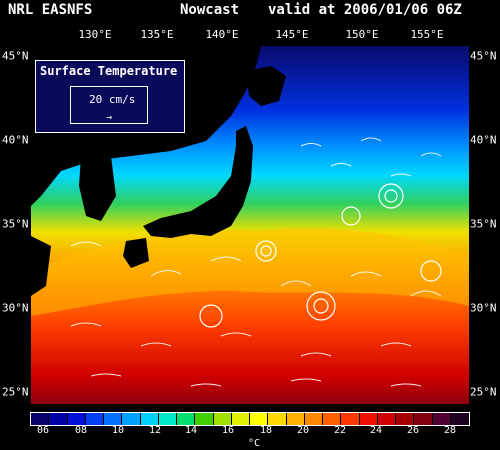 This screenshot has width=500, height=450. Describe the element at coordinates (15, 56) in the screenshot. I see `lat-label-45-left: 45°N` at that location.